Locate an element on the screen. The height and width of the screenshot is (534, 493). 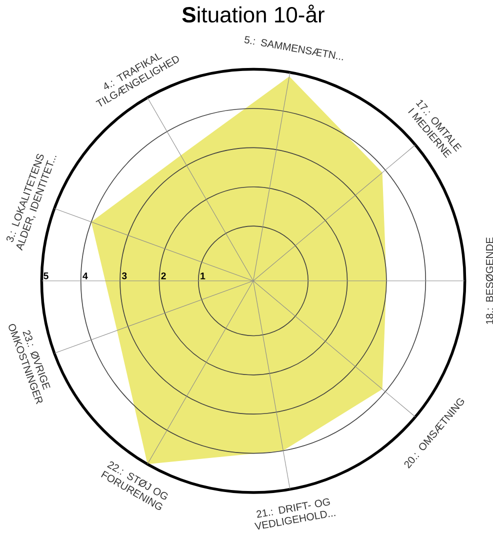
y-tick-label: 4 is located at coordinates (85, 276).